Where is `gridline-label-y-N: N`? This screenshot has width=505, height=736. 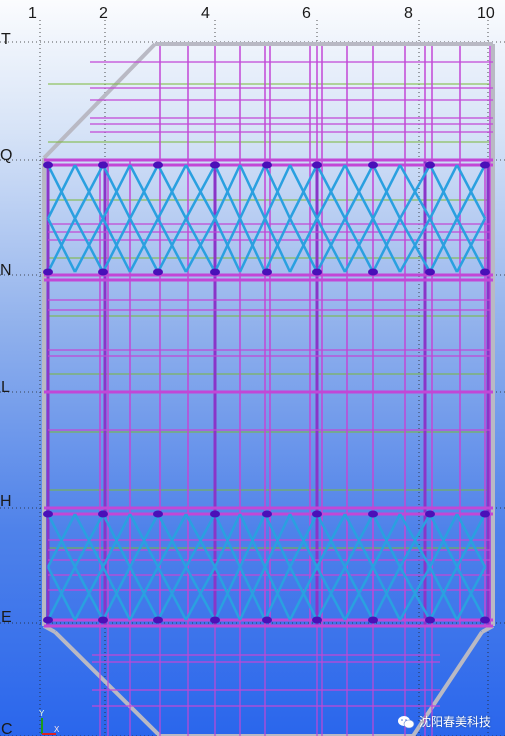 gridline-label-y-N: N is located at coordinates (6, 270).